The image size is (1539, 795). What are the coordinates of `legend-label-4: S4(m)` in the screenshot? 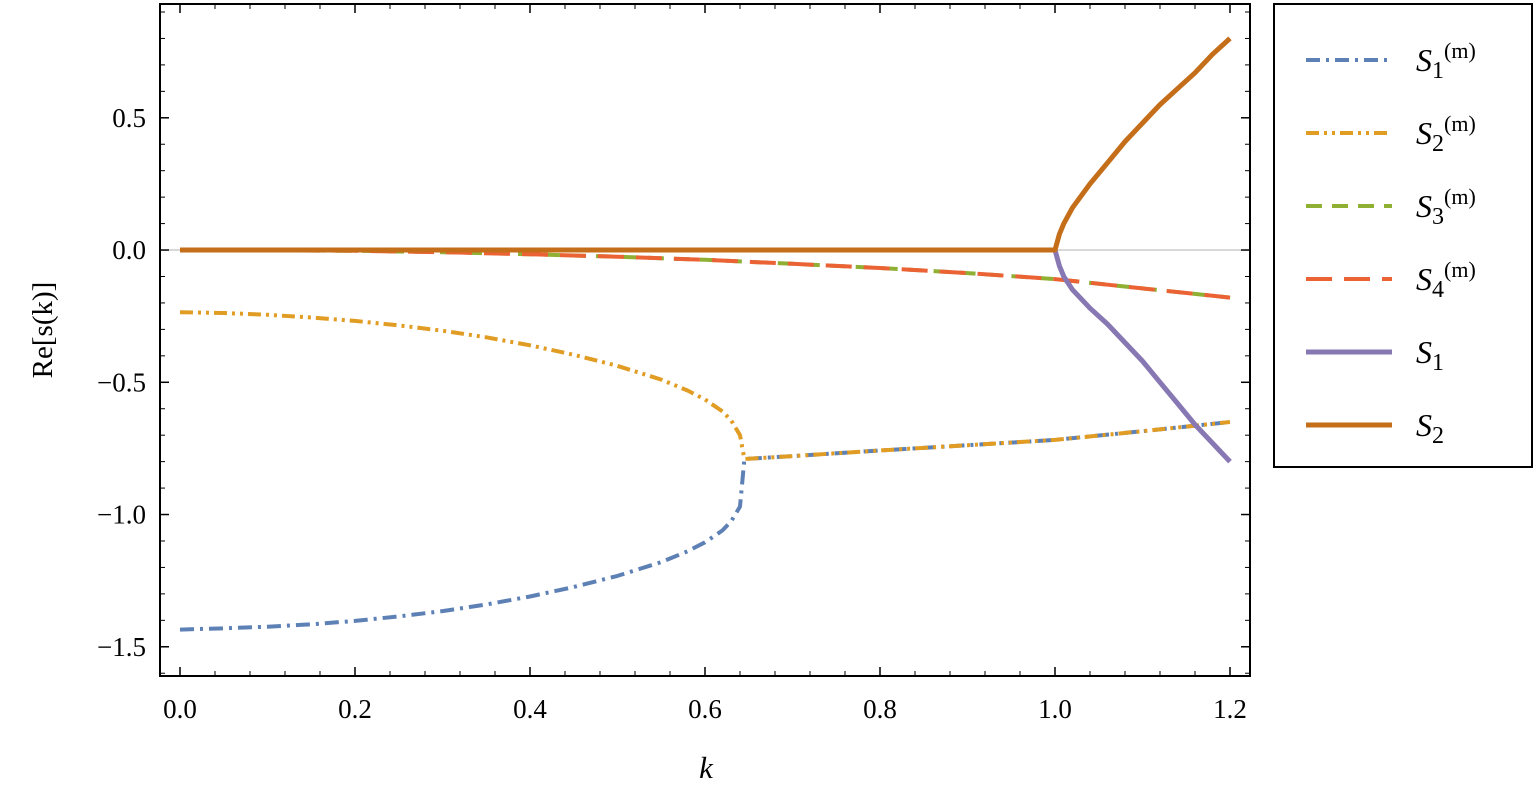 It's located at (1446, 280).